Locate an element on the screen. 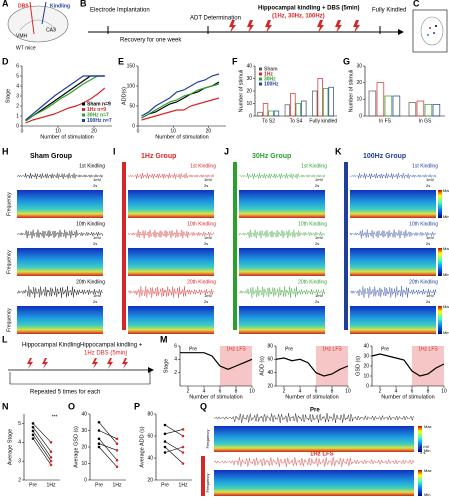  group-title: 100Hz Group is located at coordinates (384, 156).